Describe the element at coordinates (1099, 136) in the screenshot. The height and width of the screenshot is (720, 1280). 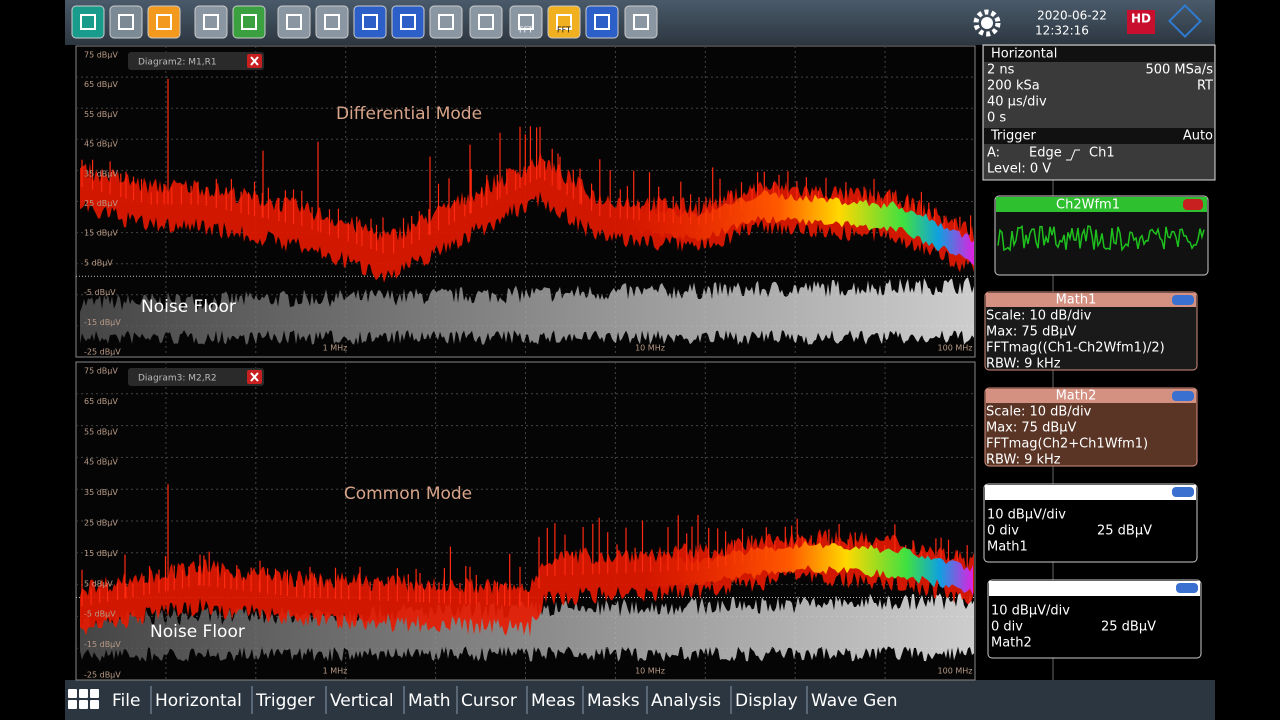
I see `trigger-header` at that location.